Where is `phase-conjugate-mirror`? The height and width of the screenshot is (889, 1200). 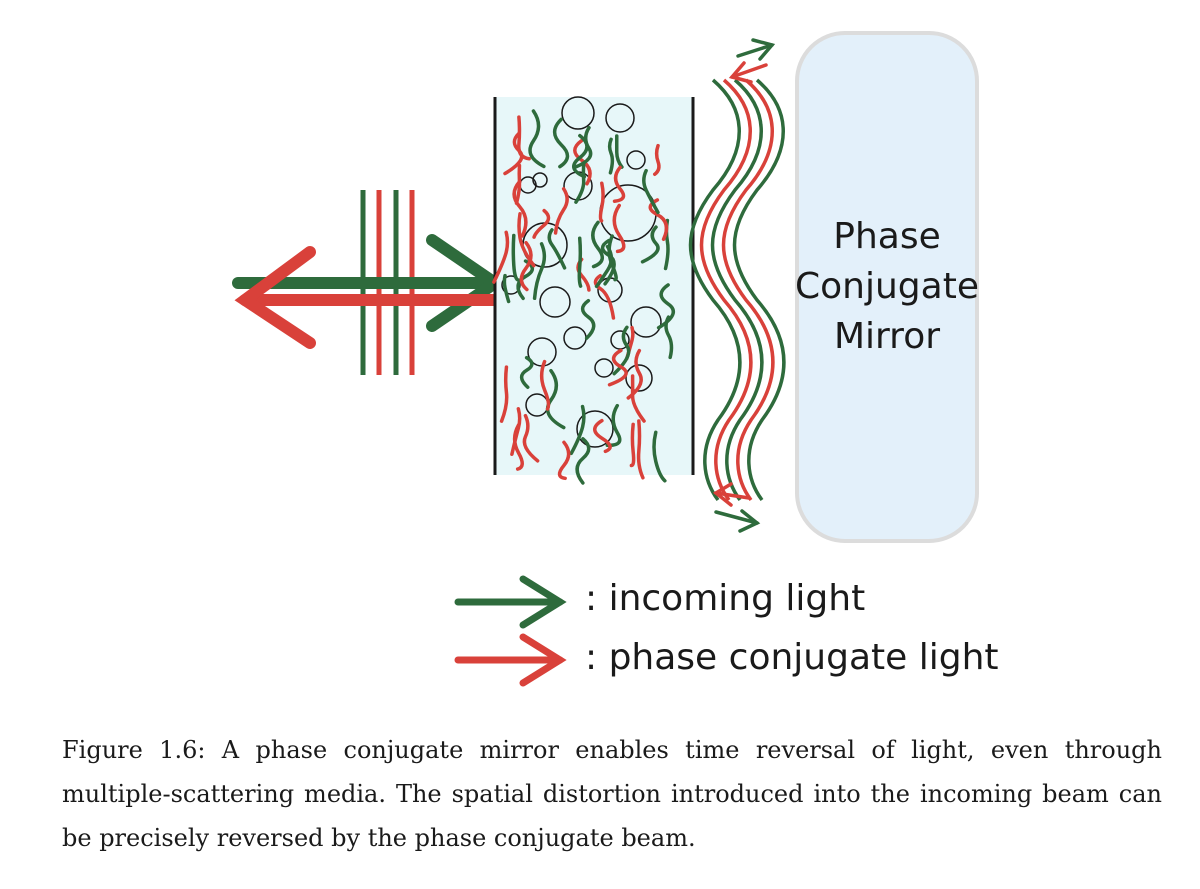
phase-conjugate-mirror is located at coordinates (887, 287).